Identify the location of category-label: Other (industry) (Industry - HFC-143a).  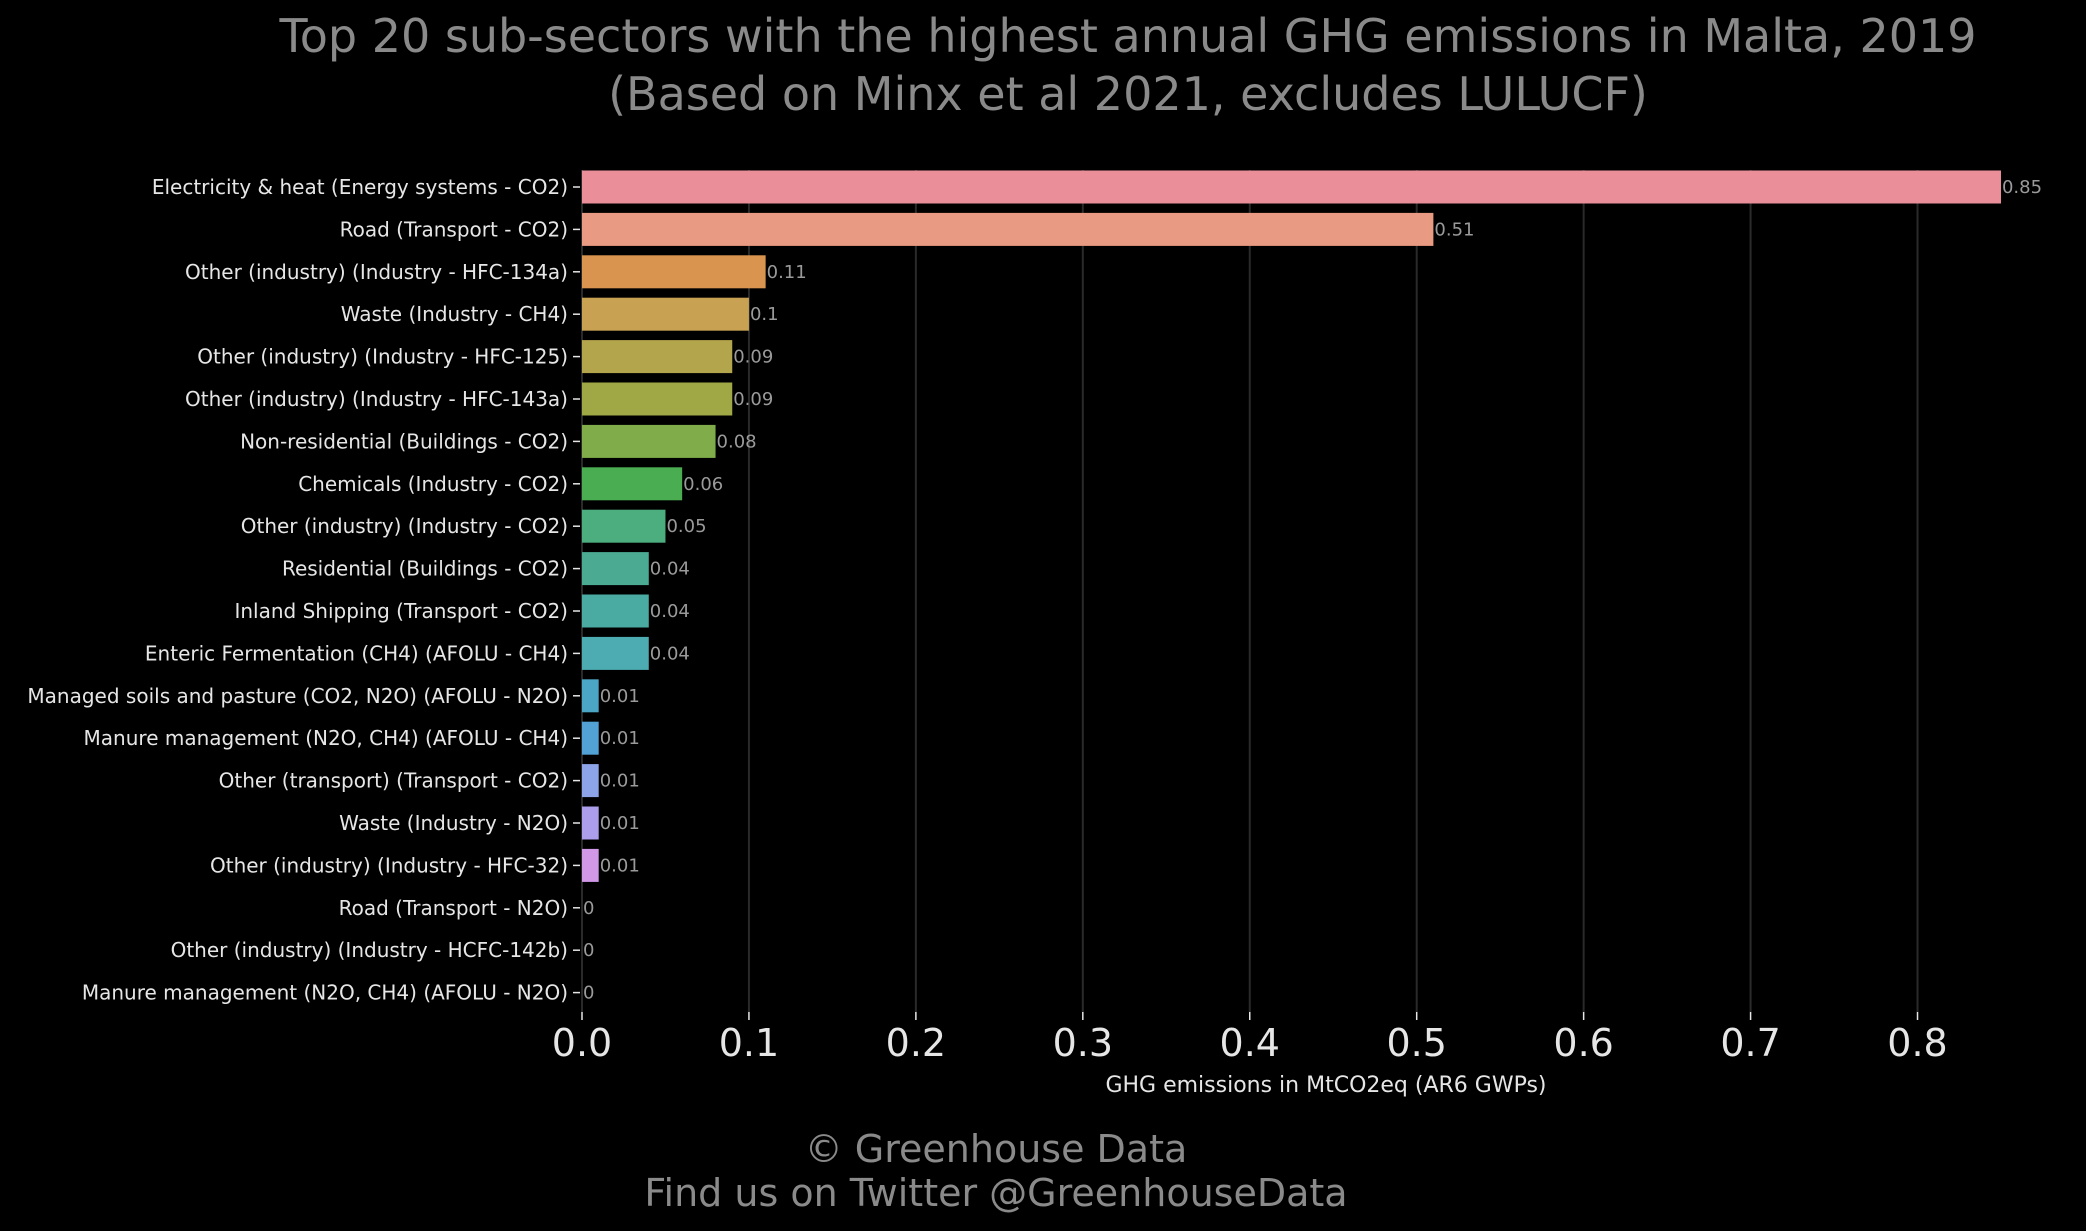
(376, 399).